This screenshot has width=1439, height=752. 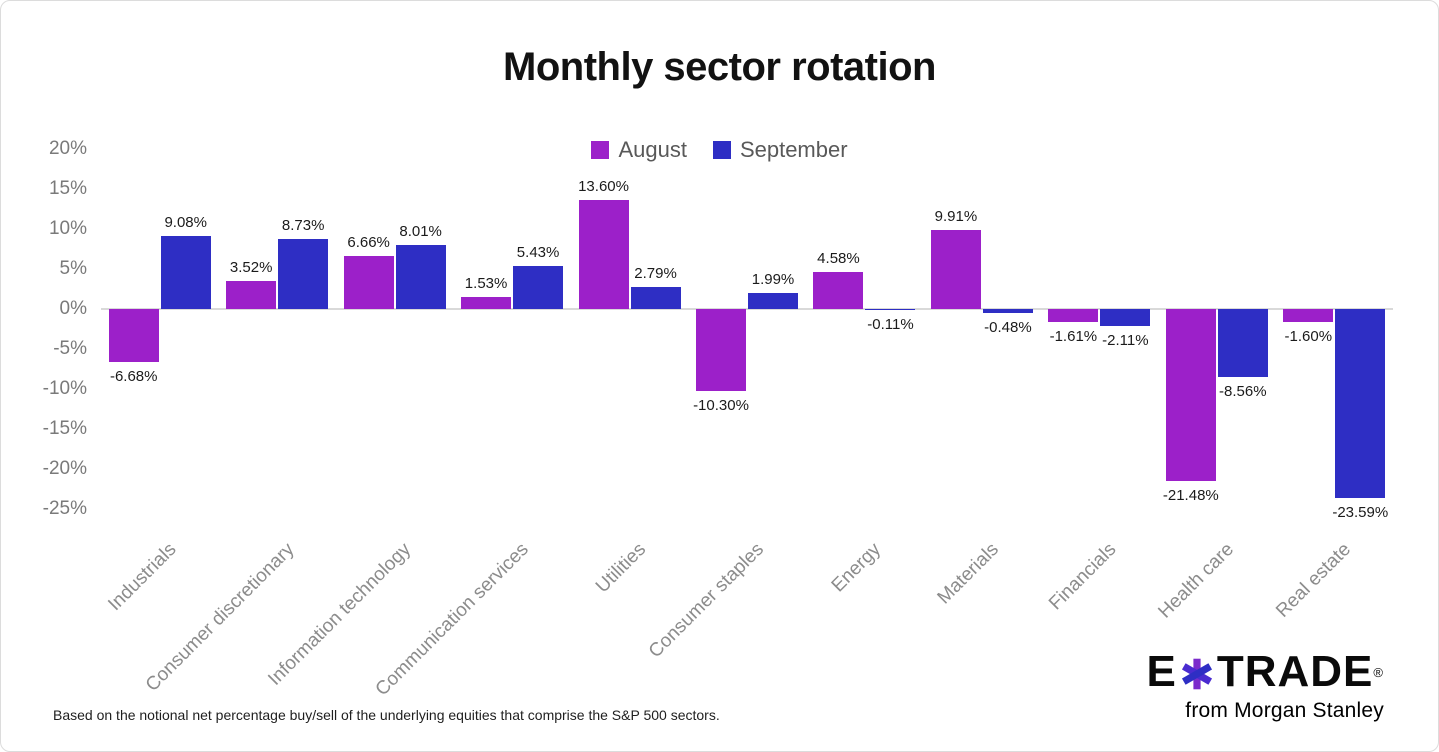 I want to click on bar-value-august-financials: -1.61%, so click(x=1073, y=336).